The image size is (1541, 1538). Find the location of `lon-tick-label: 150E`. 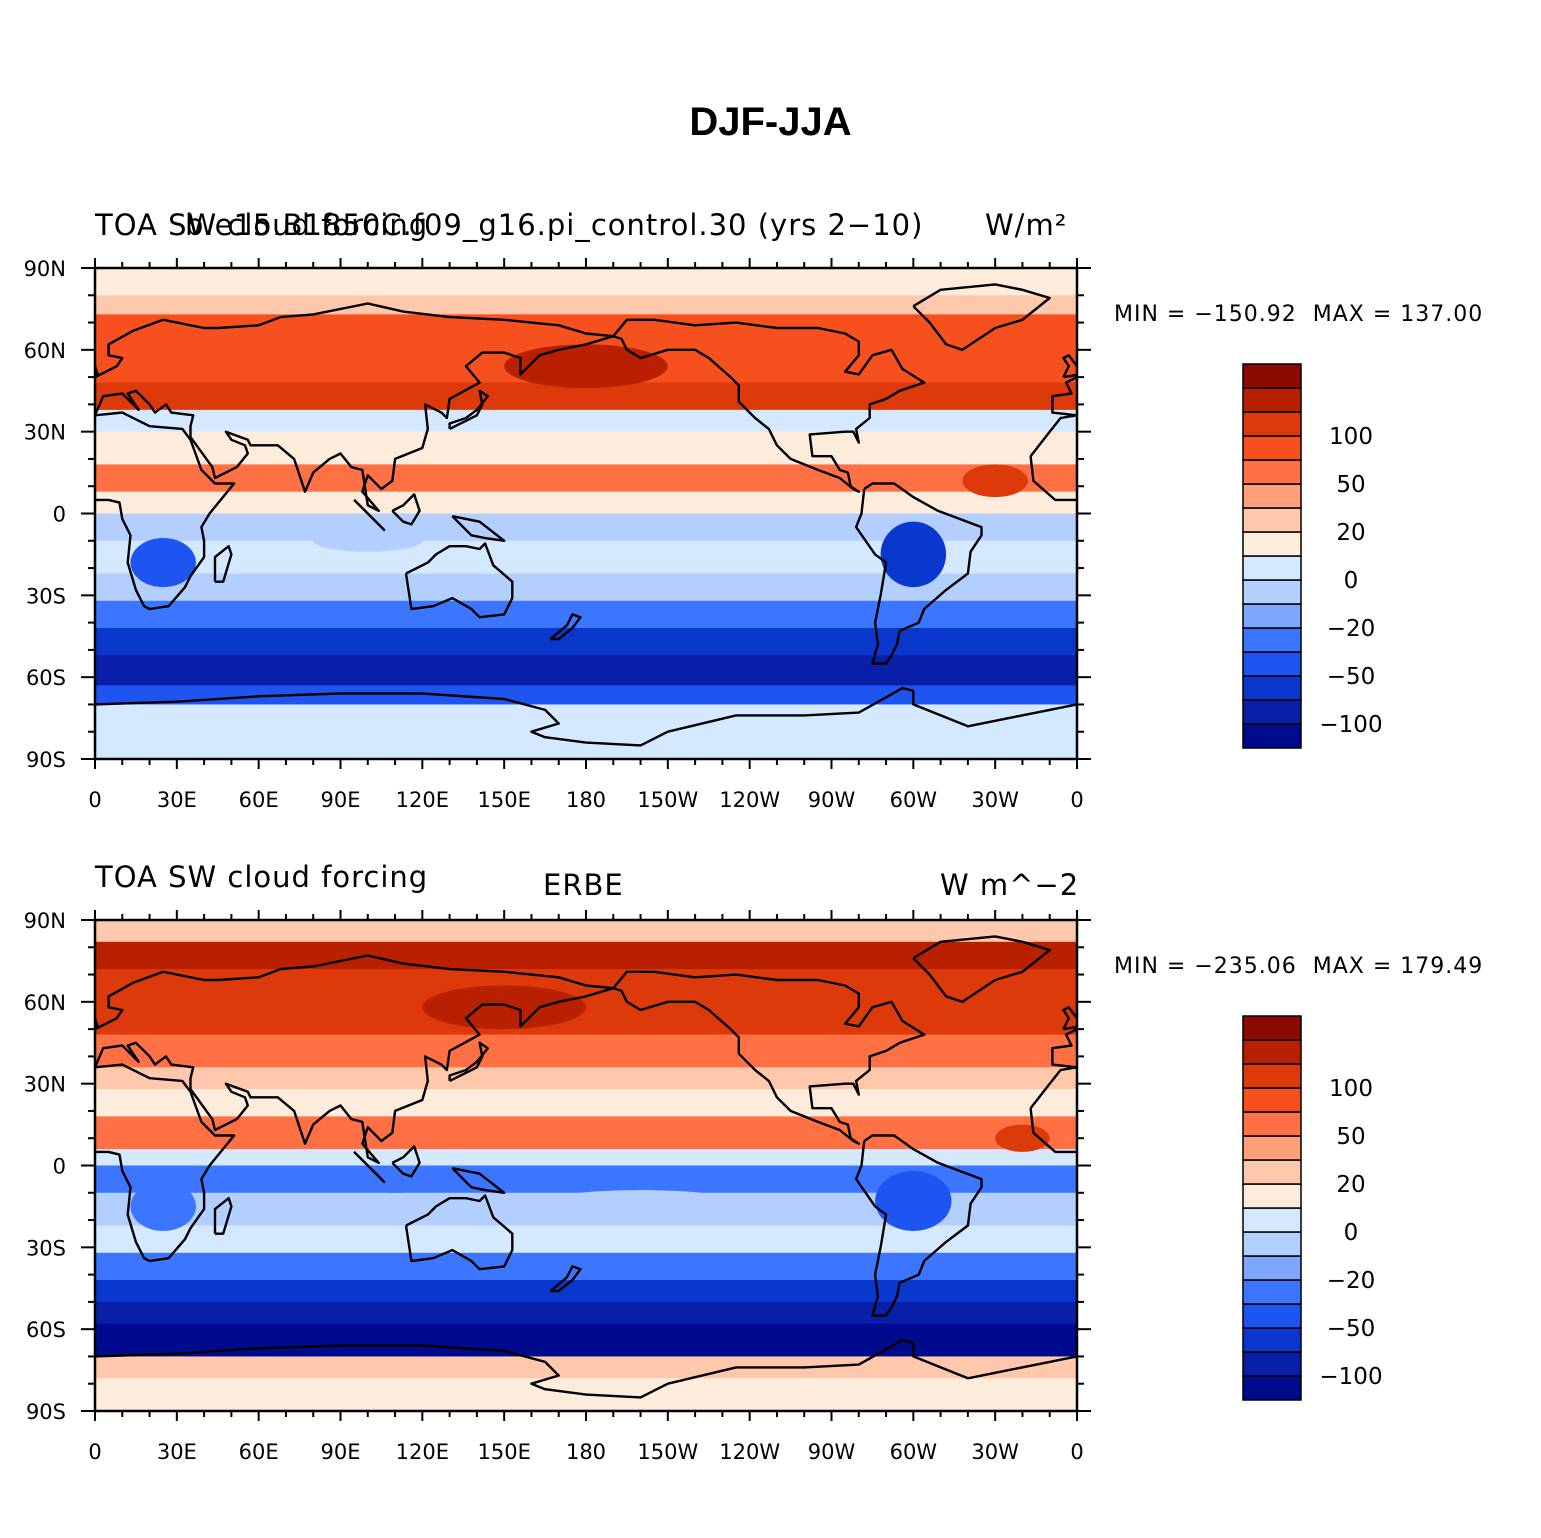

lon-tick-label: 150E is located at coordinates (503, 1452).